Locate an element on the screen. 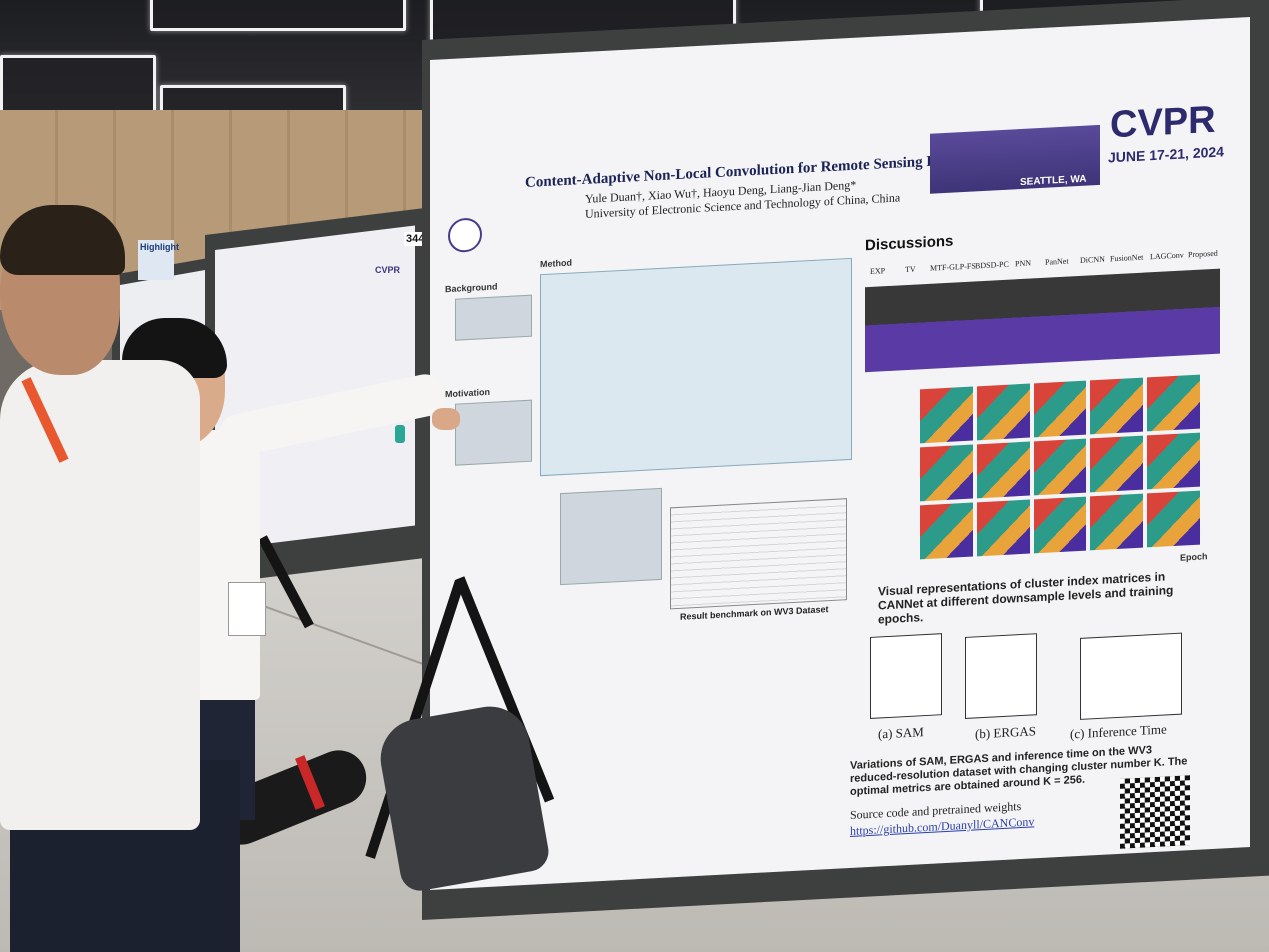 The image size is (1269, 952). section-motivation: Motivation is located at coordinates (467, 393).